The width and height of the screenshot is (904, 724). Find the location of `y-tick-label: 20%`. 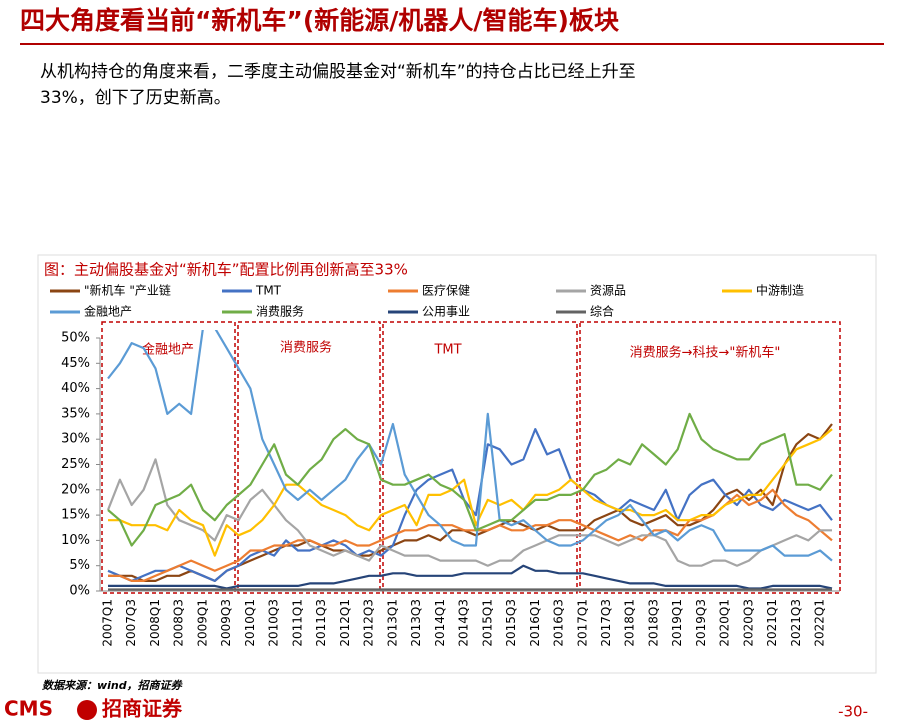

y-tick-label: 20% is located at coordinates (75, 489).